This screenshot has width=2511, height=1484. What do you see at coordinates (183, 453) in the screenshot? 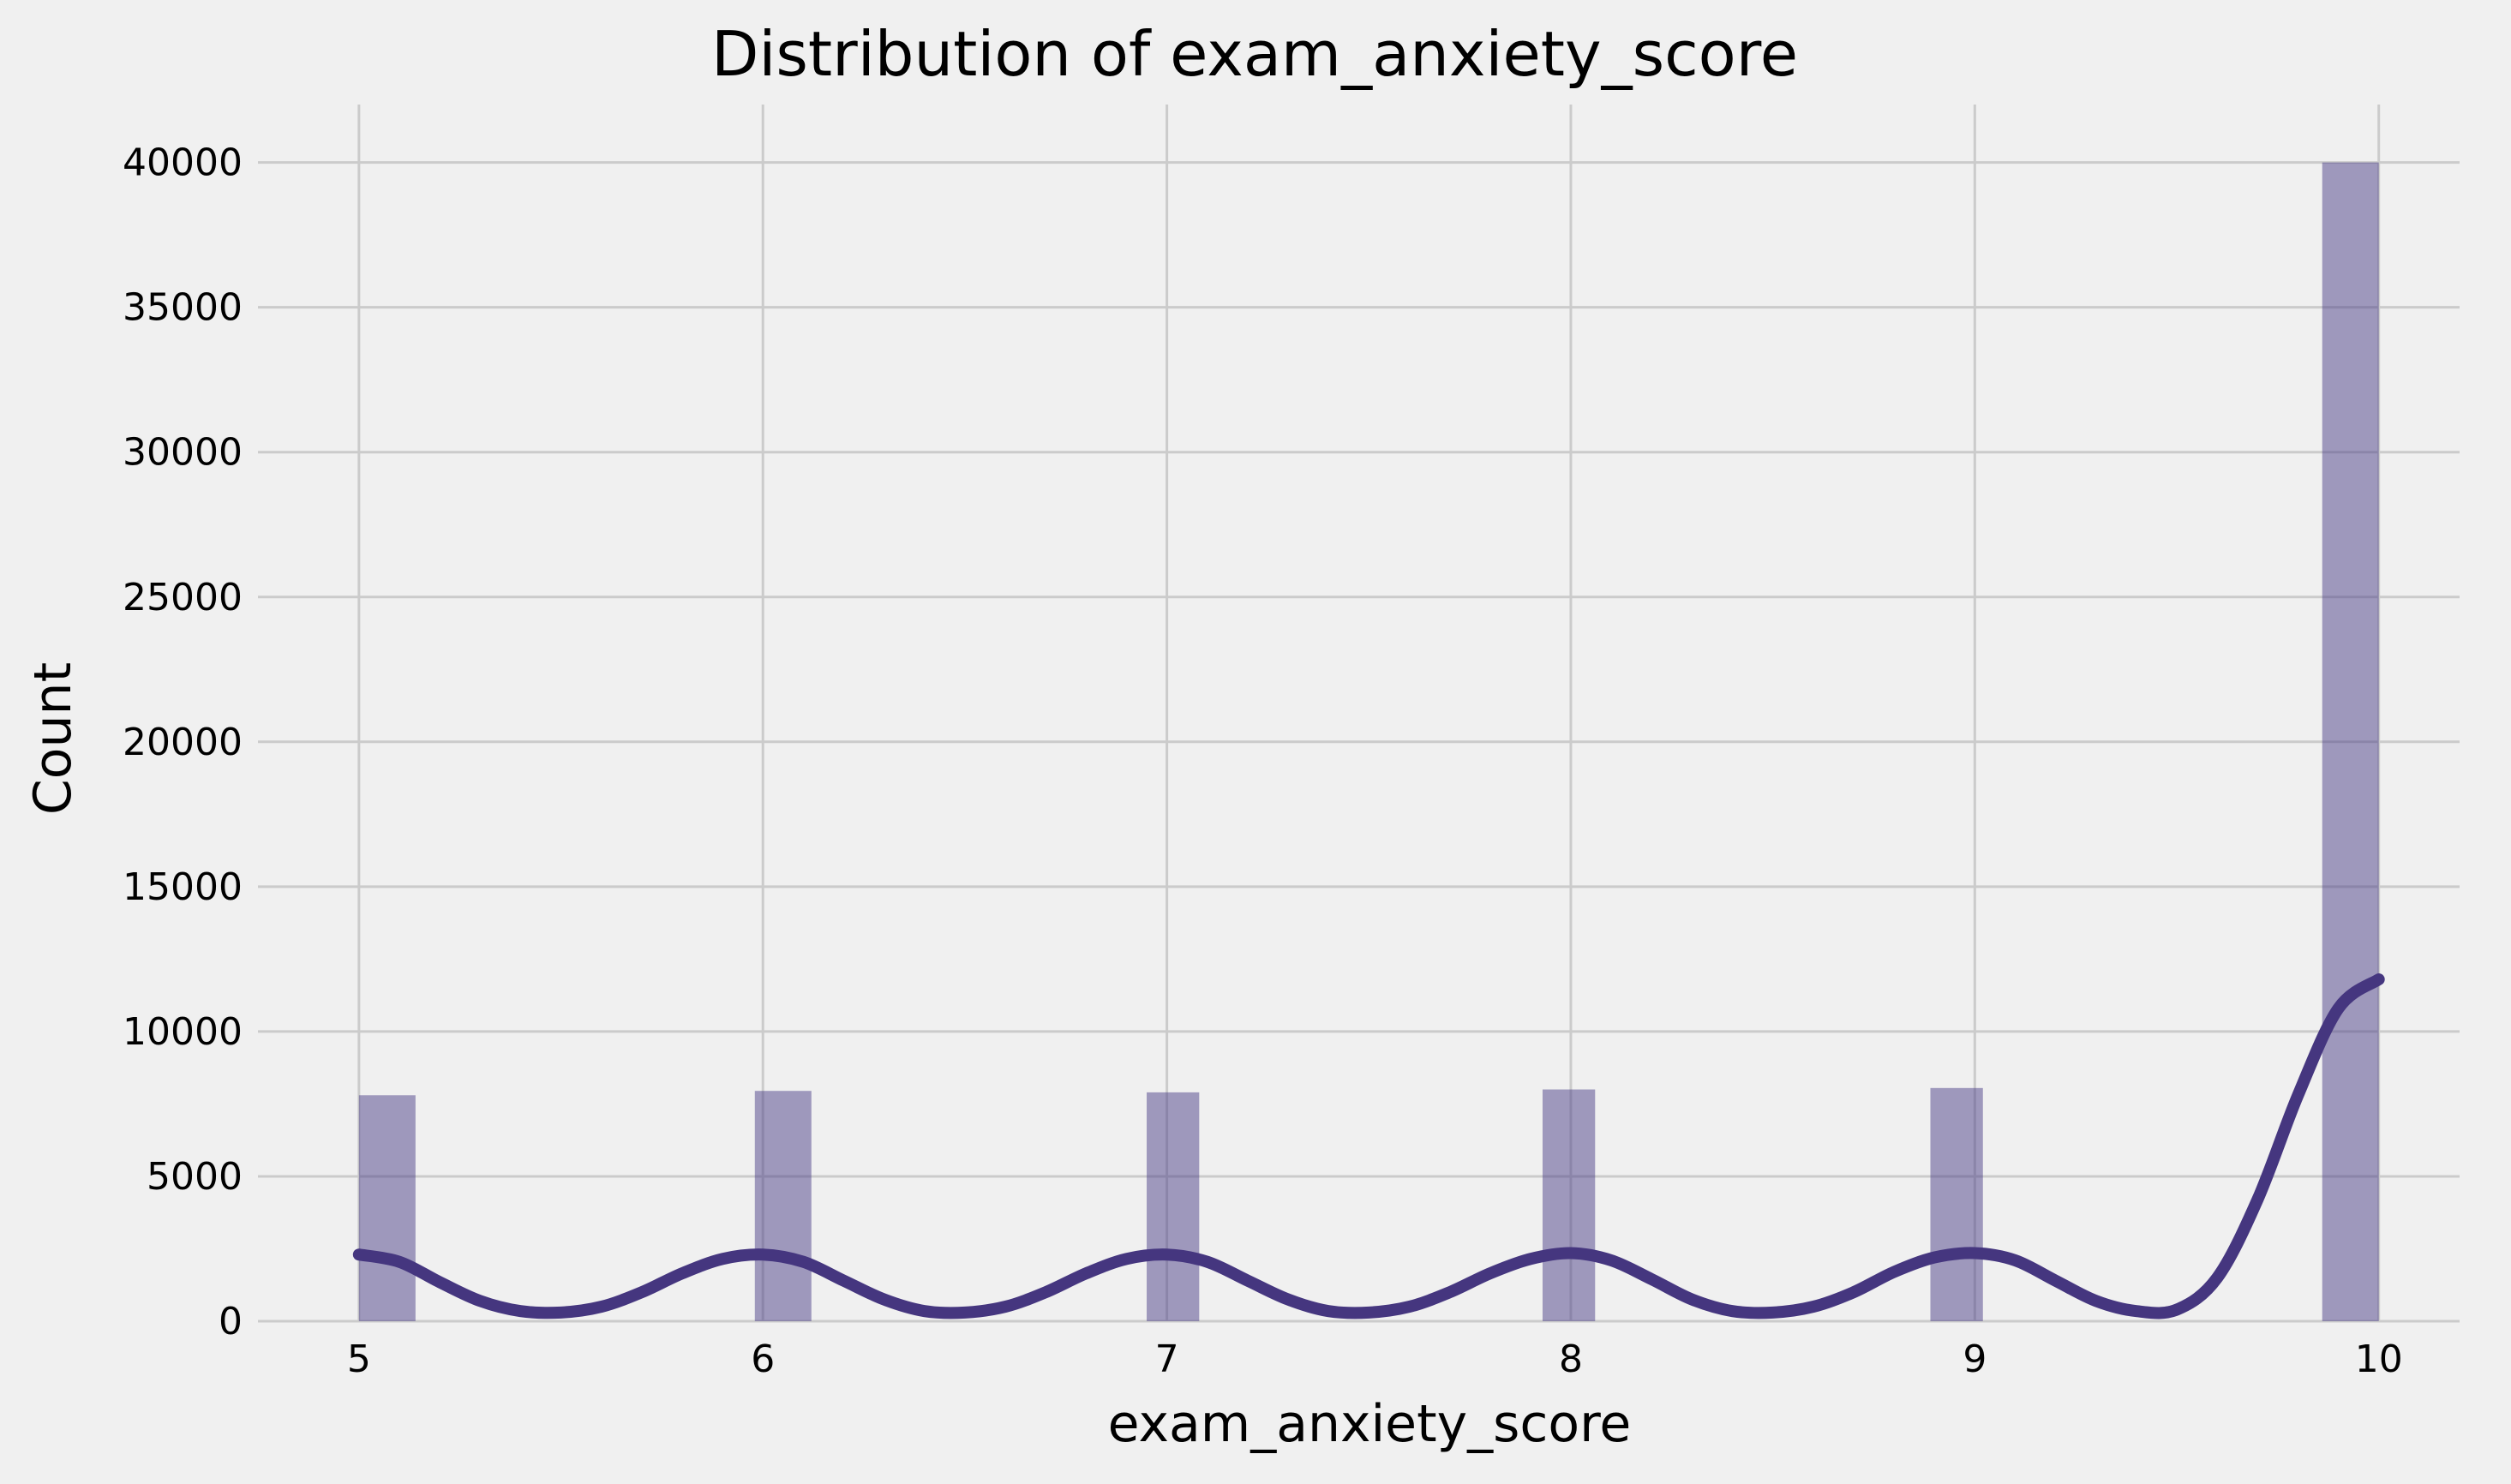
I see `y-tick-label: 30000` at bounding box center [183, 453].